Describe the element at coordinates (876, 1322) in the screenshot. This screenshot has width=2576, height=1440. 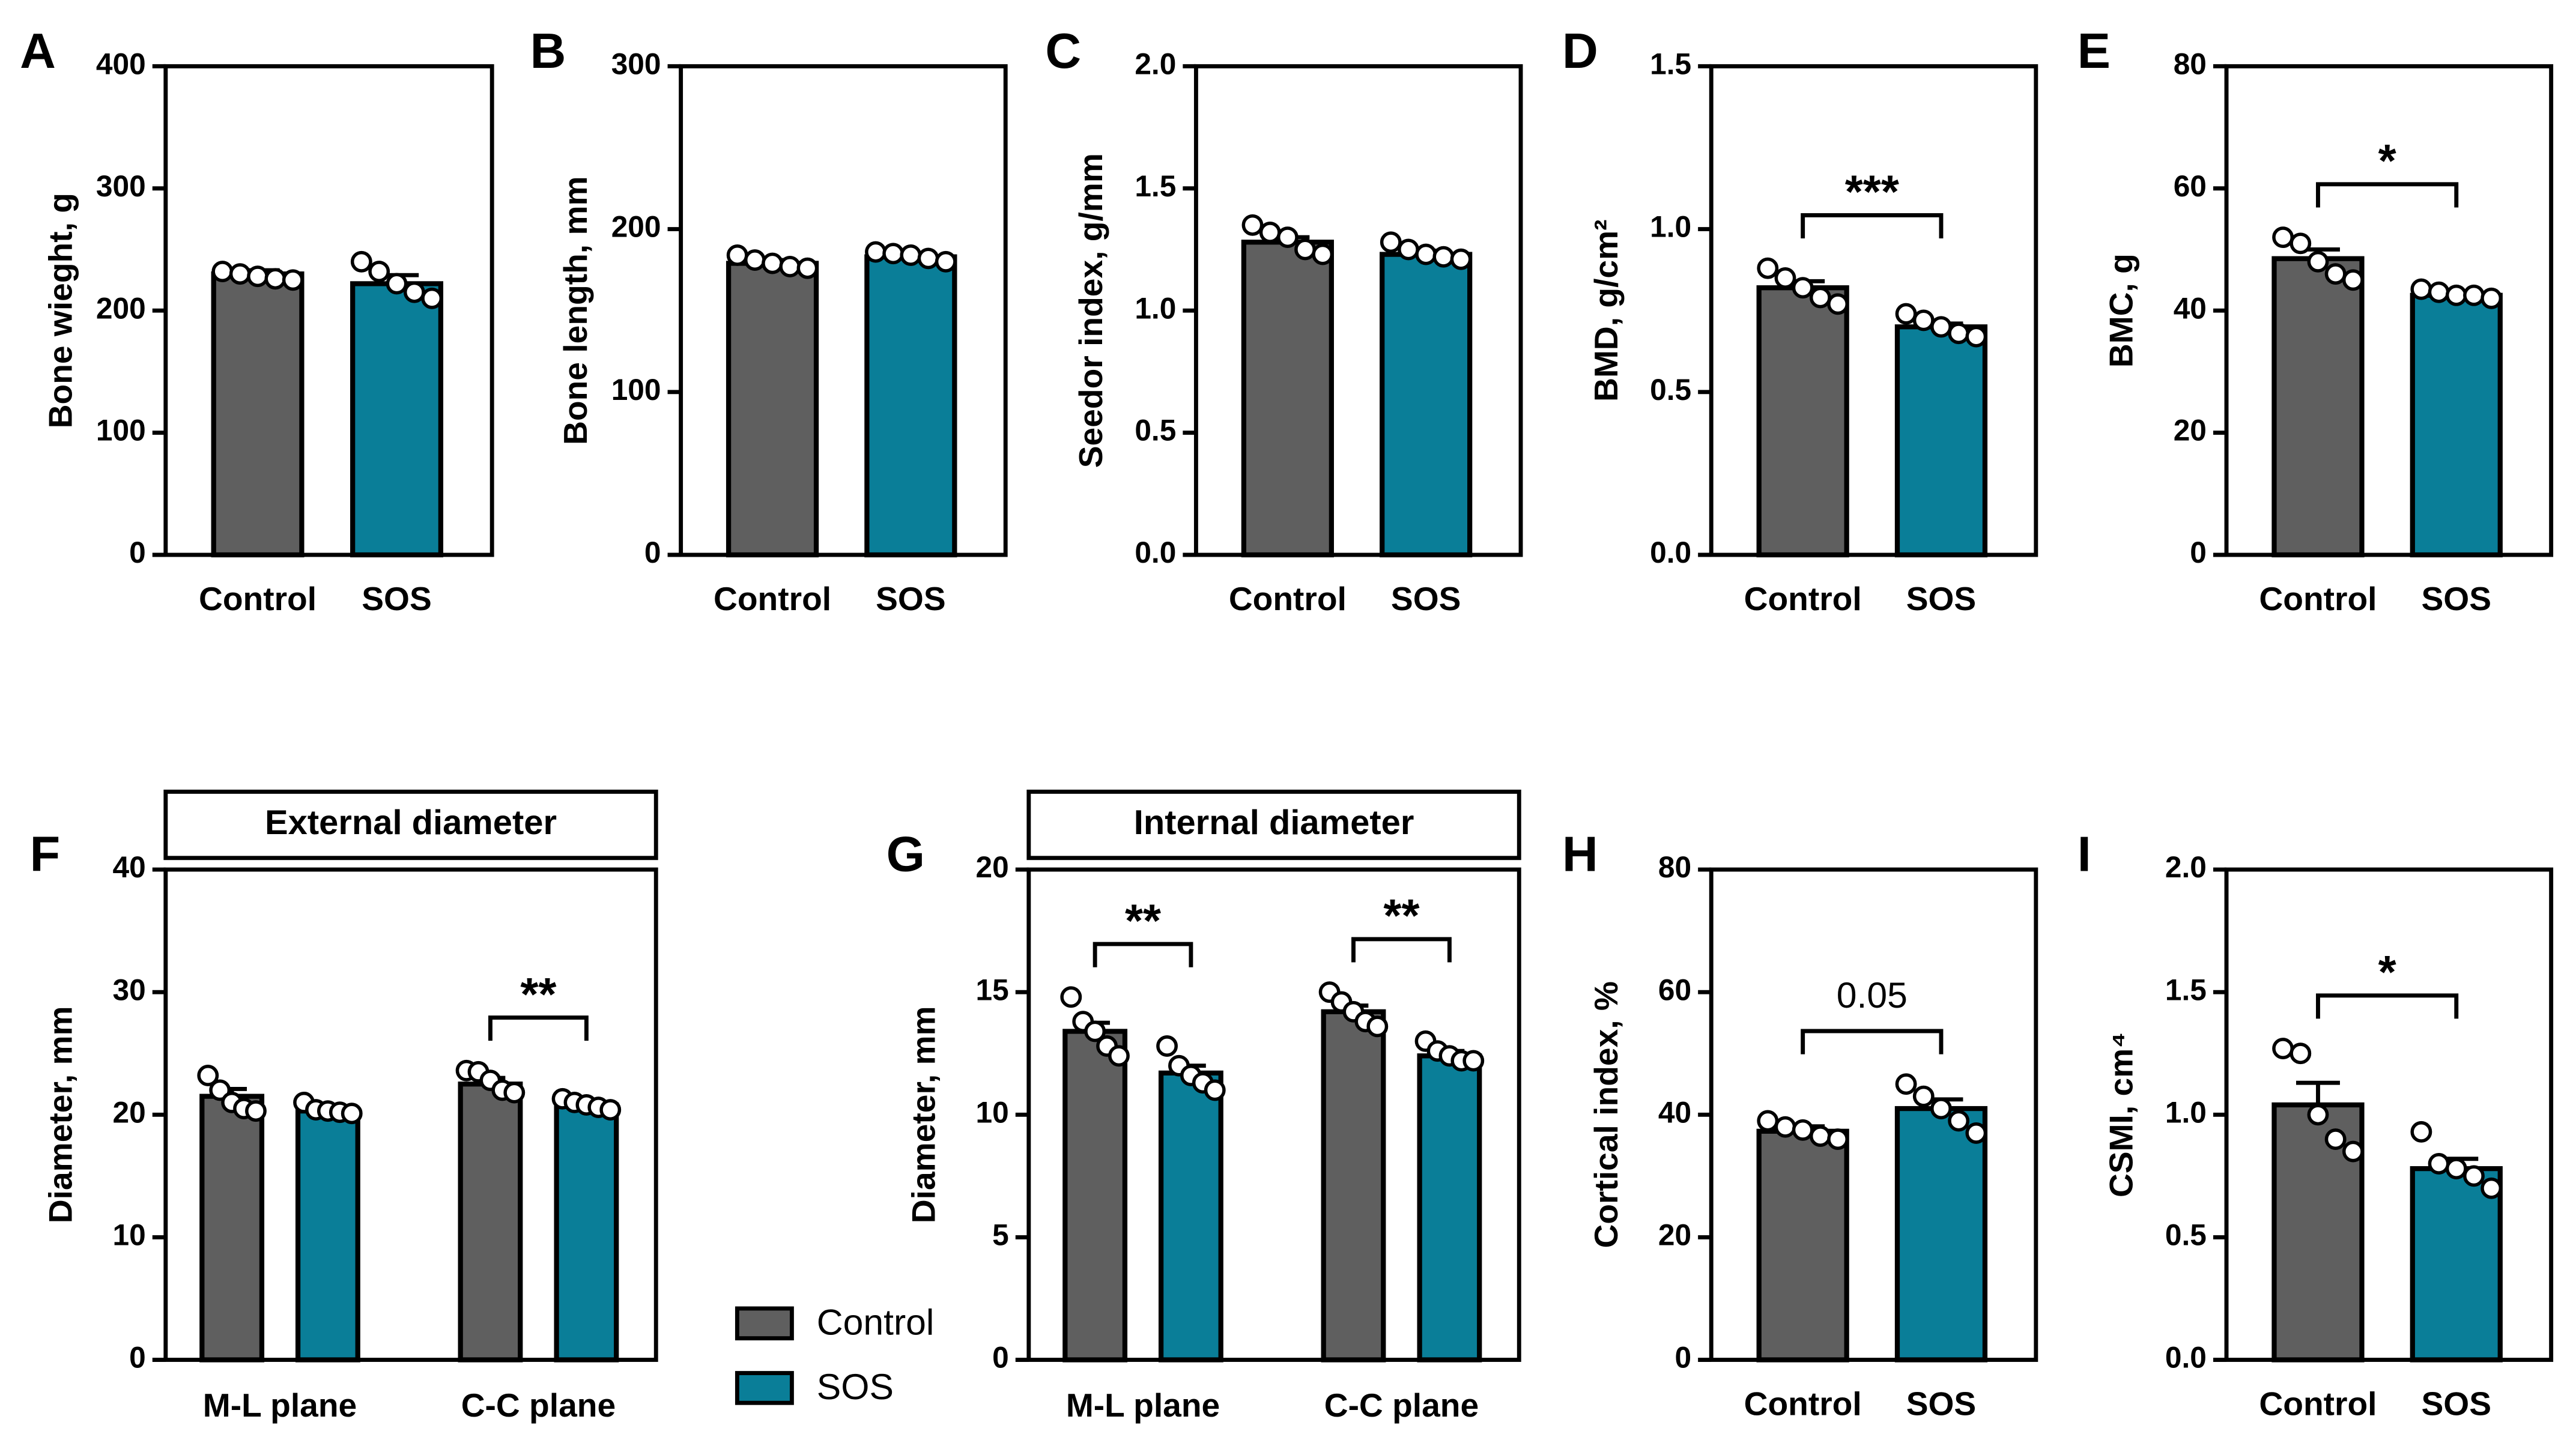
I see `legend-label: Control` at that location.